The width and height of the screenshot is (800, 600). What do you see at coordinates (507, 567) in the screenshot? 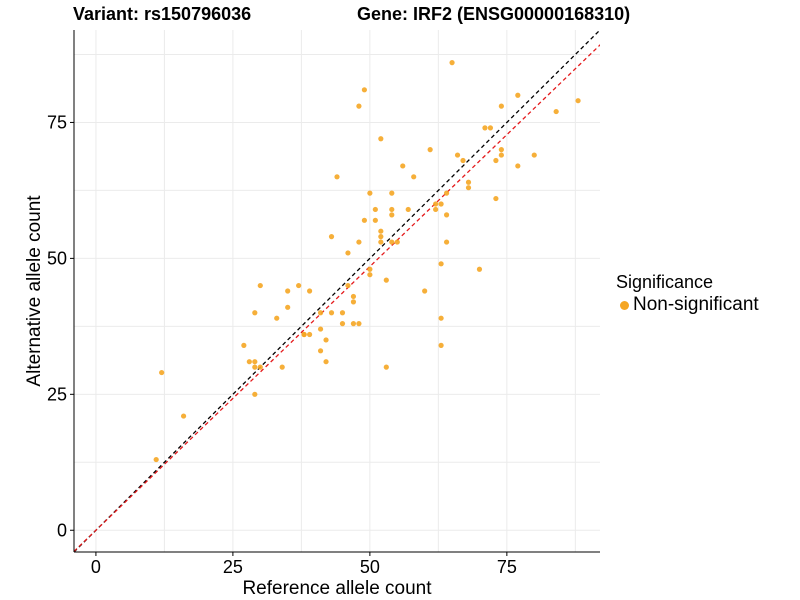
I see `x-tick-label: 75` at bounding box center [507, 567].